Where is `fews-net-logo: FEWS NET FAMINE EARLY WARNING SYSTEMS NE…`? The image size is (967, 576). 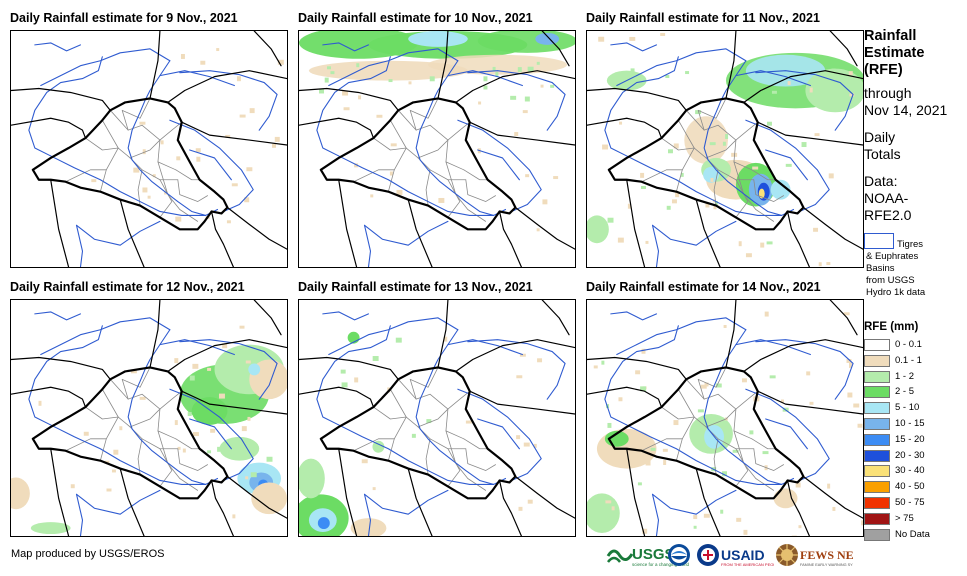
fews-net-logo: FEWS NET FAMINE EARLY WARNING SYSTEMS NE… is located at coordinates (814, 555).